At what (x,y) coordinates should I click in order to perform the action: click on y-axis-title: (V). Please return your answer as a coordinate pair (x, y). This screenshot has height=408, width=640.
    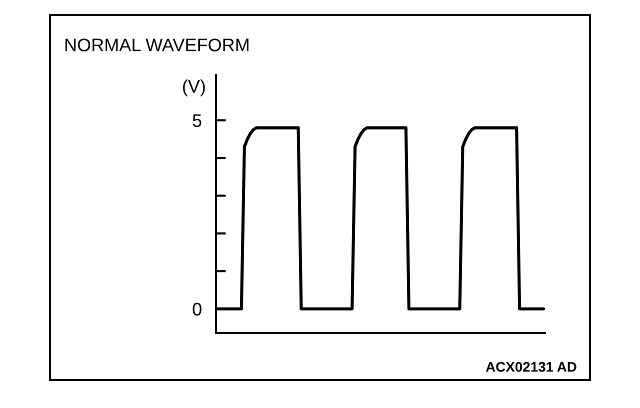
    Looking at the image, I should click on (194, 87).